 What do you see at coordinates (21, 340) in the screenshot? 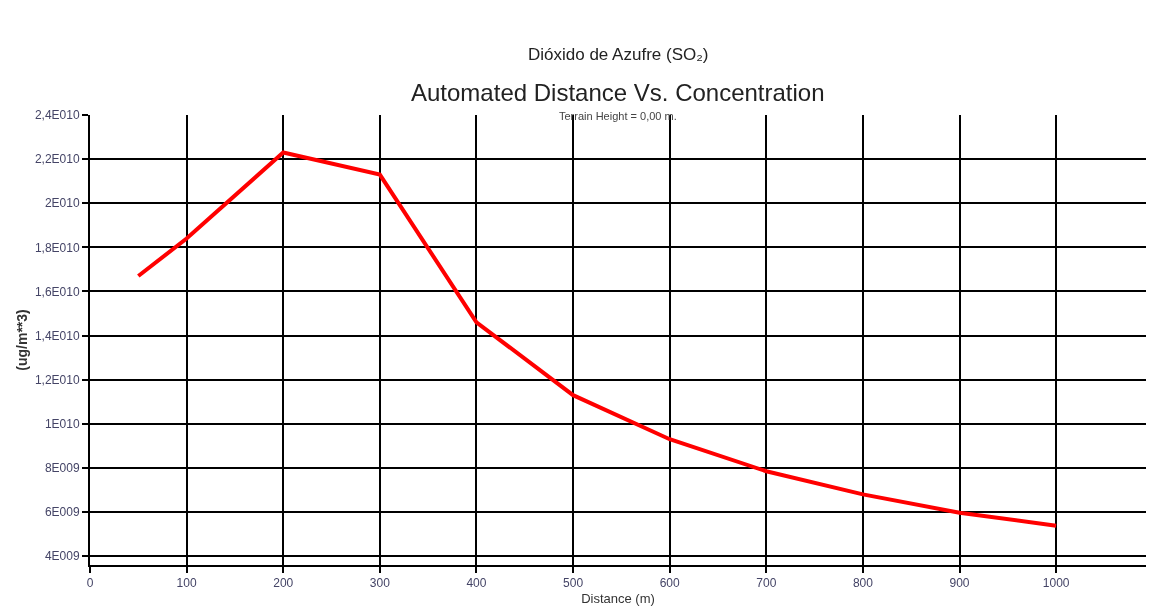
I see `y-axis-title: (ug/m**3)` at bounding box center [21, 340].